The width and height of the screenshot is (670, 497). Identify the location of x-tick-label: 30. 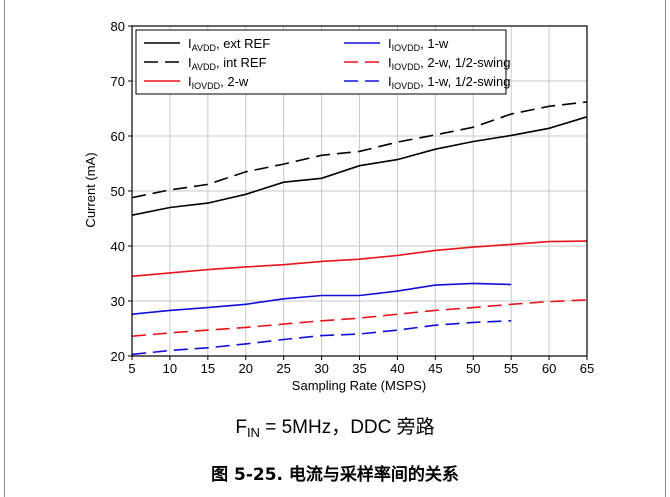
(321, 368).